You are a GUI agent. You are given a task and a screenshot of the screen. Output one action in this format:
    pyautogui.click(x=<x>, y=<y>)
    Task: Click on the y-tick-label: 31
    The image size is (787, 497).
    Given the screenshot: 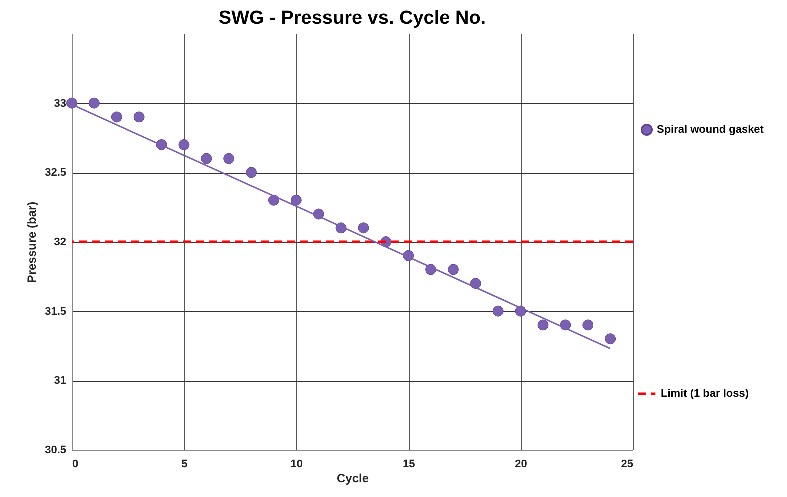 What is the action you would take?
    pyautogui.click(x=60, y=381)
    